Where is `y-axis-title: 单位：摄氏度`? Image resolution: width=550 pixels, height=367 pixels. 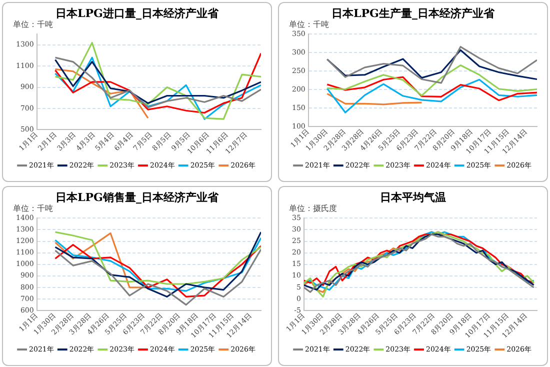
y-axis-title: 单位：摄氏度 is located at coordinates (313, 208).